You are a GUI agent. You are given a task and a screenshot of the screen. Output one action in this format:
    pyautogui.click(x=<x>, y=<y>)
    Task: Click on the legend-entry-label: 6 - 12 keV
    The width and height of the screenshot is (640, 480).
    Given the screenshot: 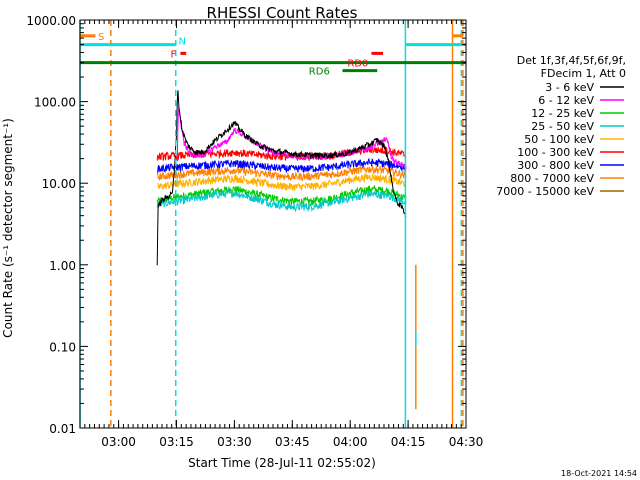 What is the action you would take?
    pyautogui.click(x=566, y=100)
    